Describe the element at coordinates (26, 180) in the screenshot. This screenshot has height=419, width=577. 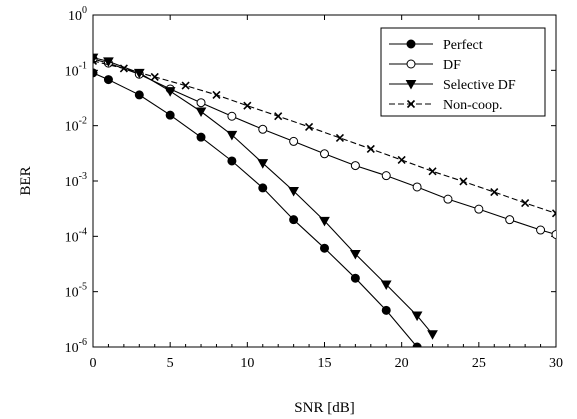
I see `y-axis-title: BER` at that location.